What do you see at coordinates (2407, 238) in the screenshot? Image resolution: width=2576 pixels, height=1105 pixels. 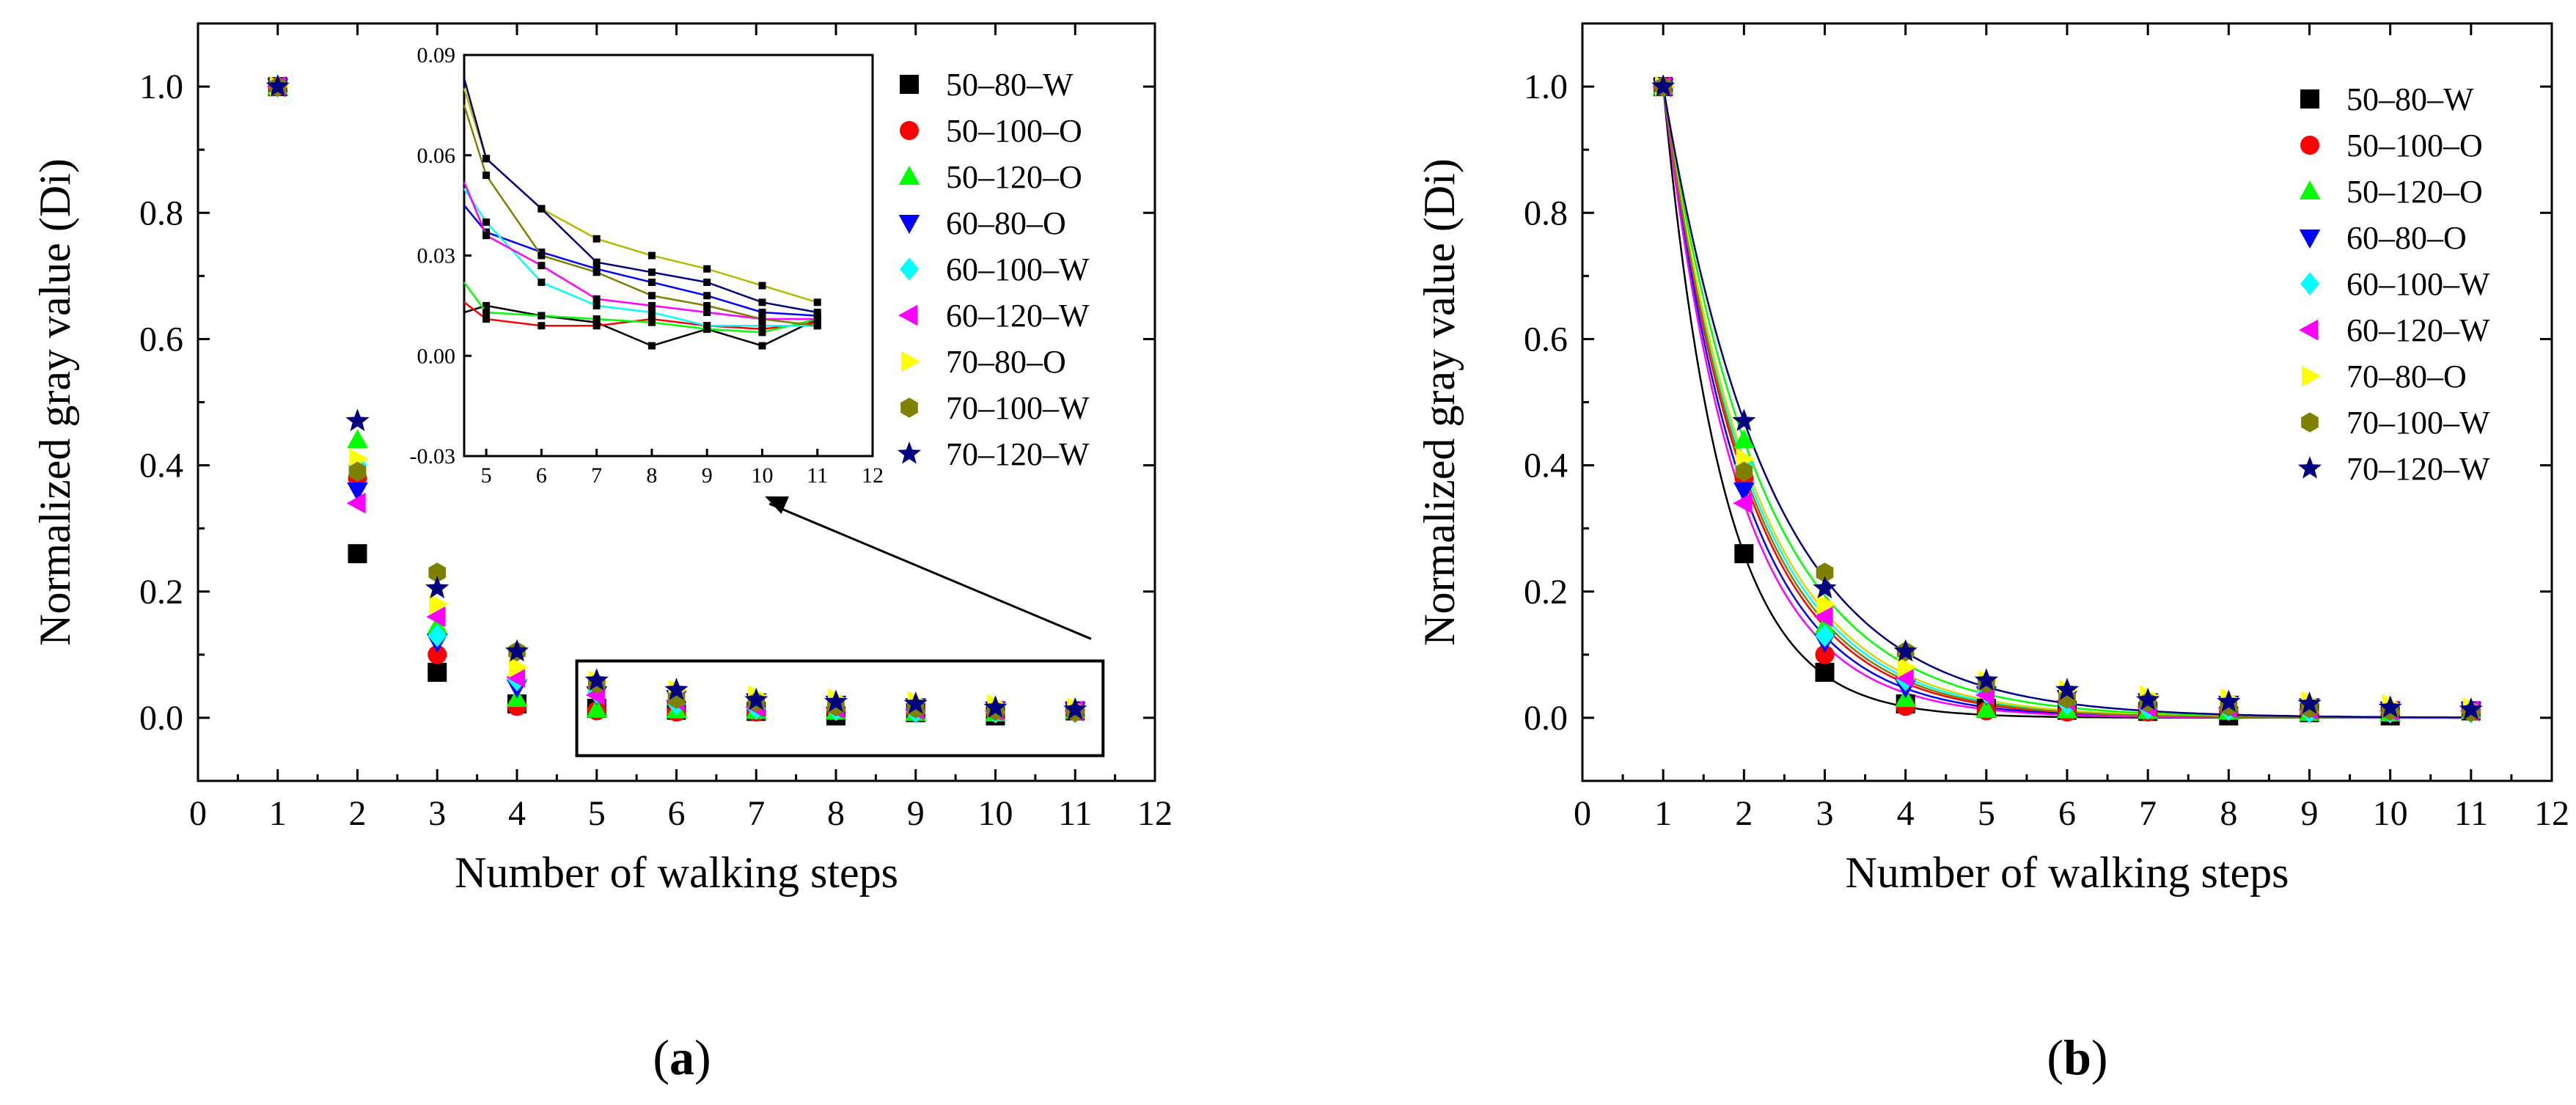 I see `legend-label: 60–80–O` at bounding box center [2407, 238].